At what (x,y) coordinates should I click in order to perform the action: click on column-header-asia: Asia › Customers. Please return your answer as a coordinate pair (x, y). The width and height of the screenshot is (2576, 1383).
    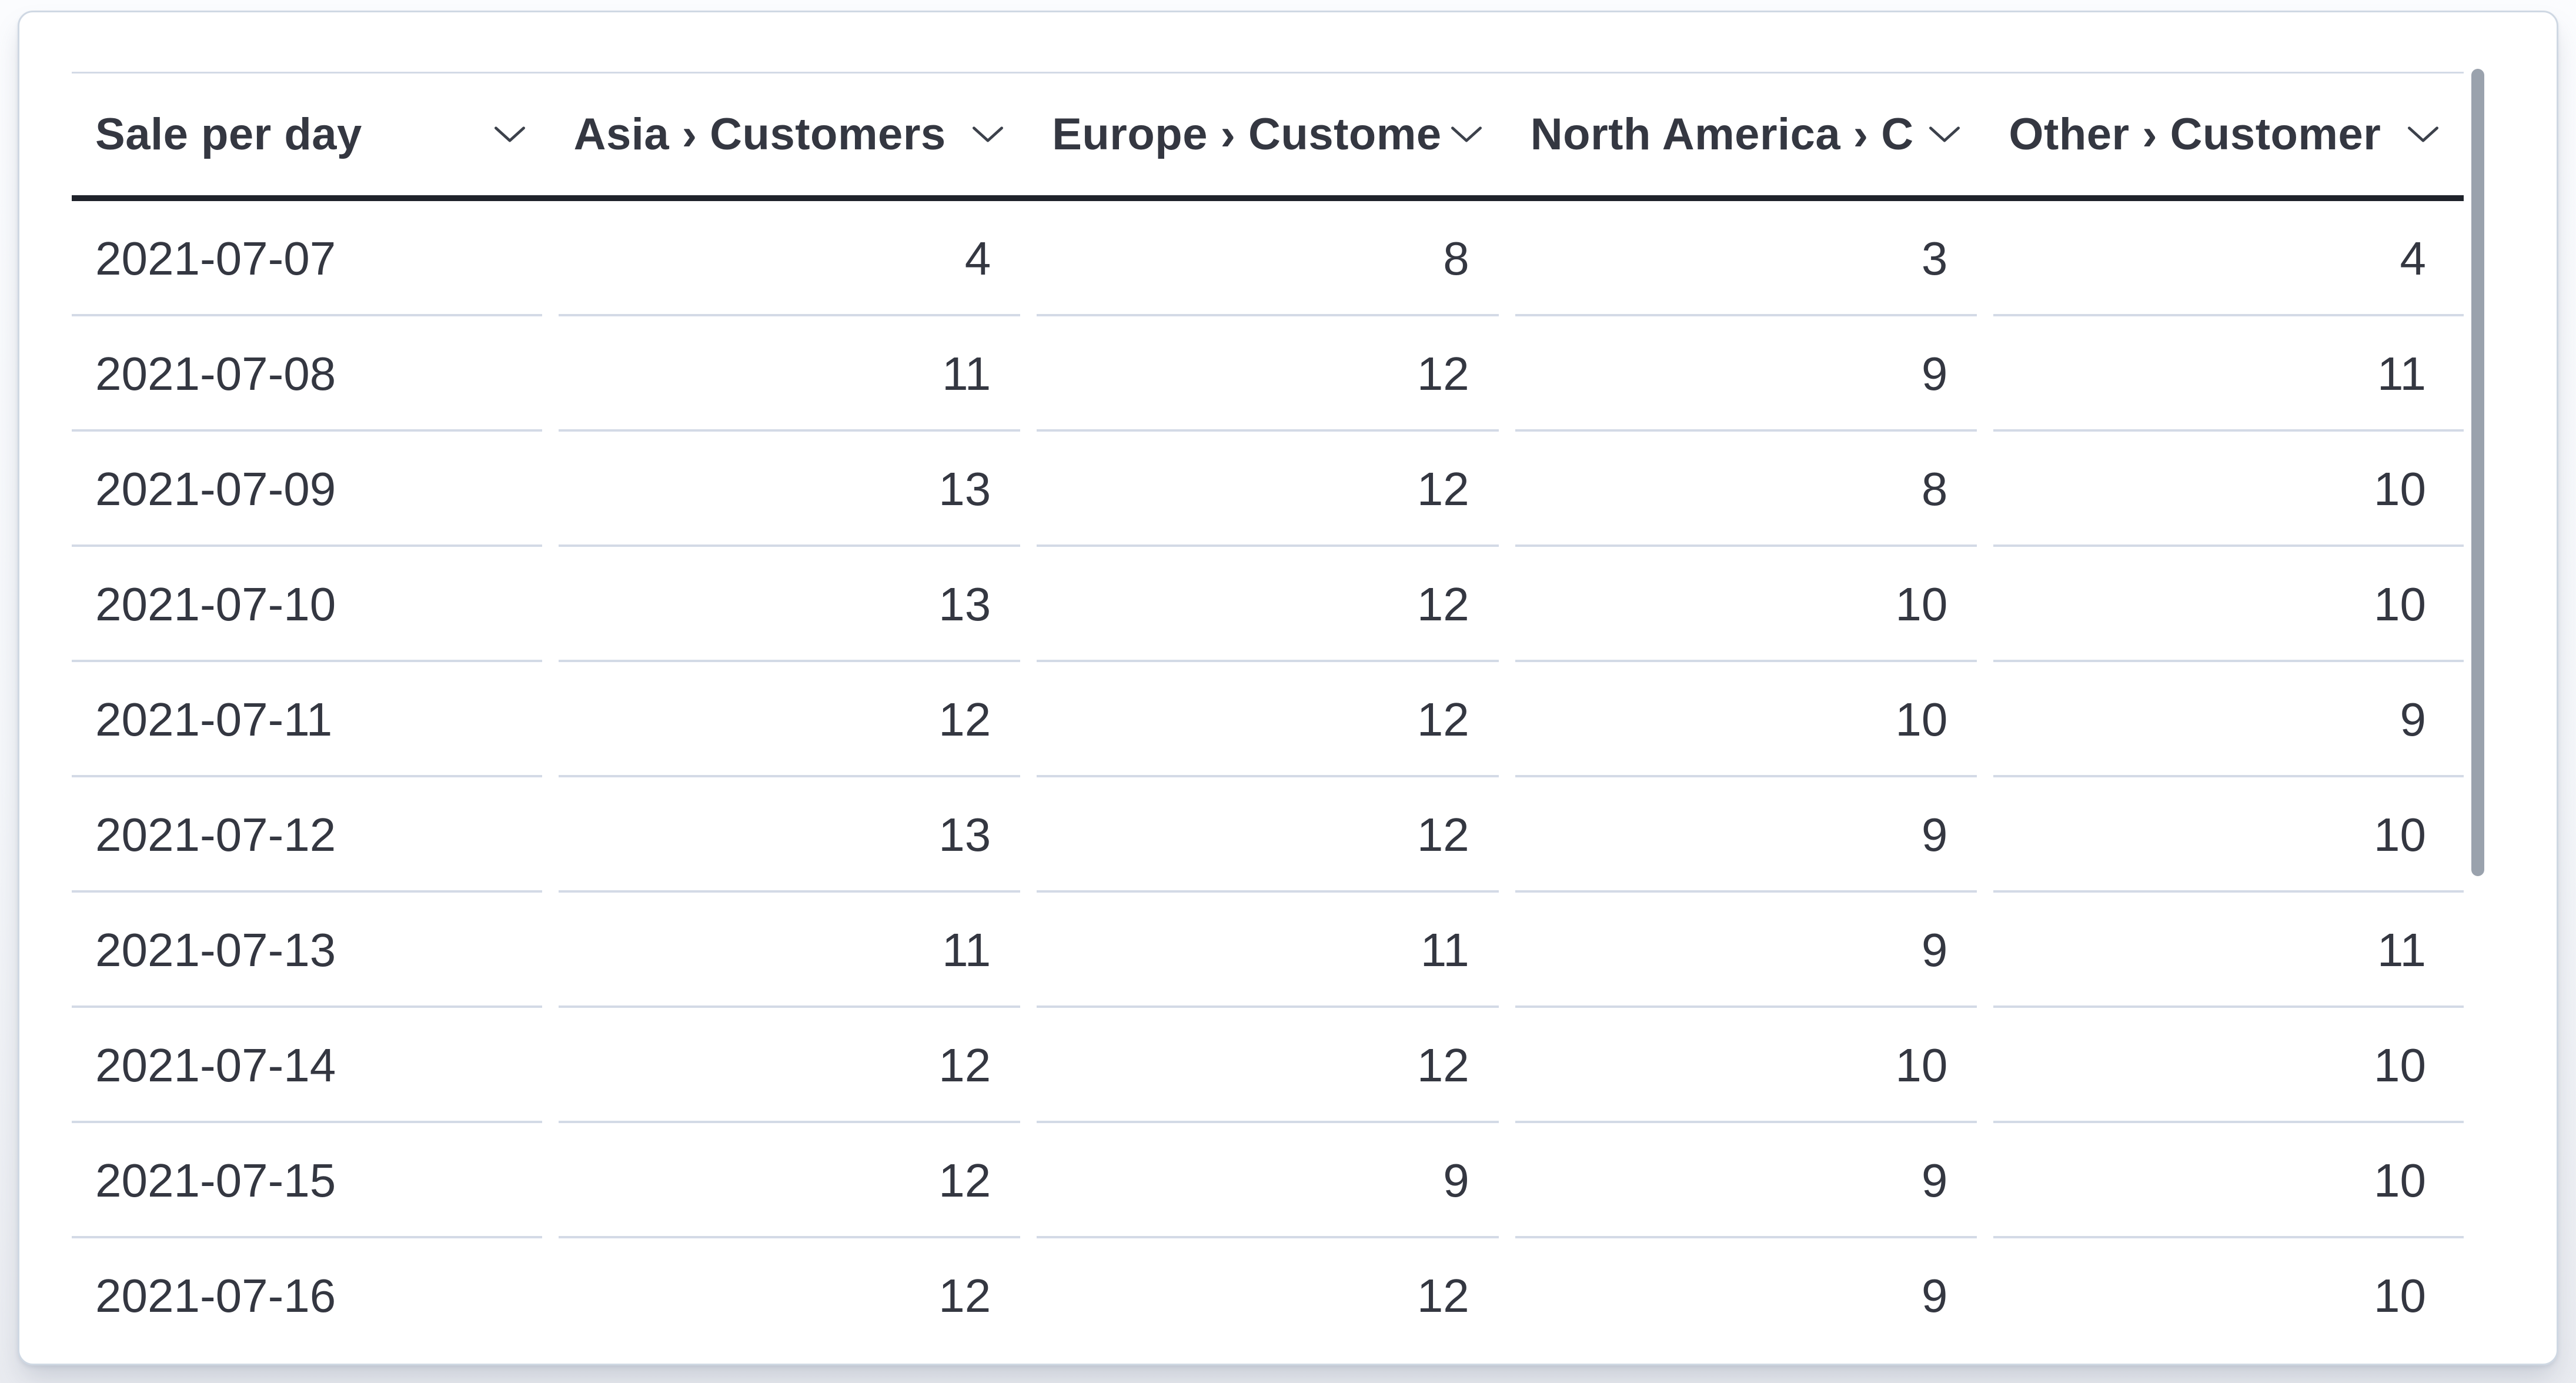
    Looking at the image, I should click on (789, 134).